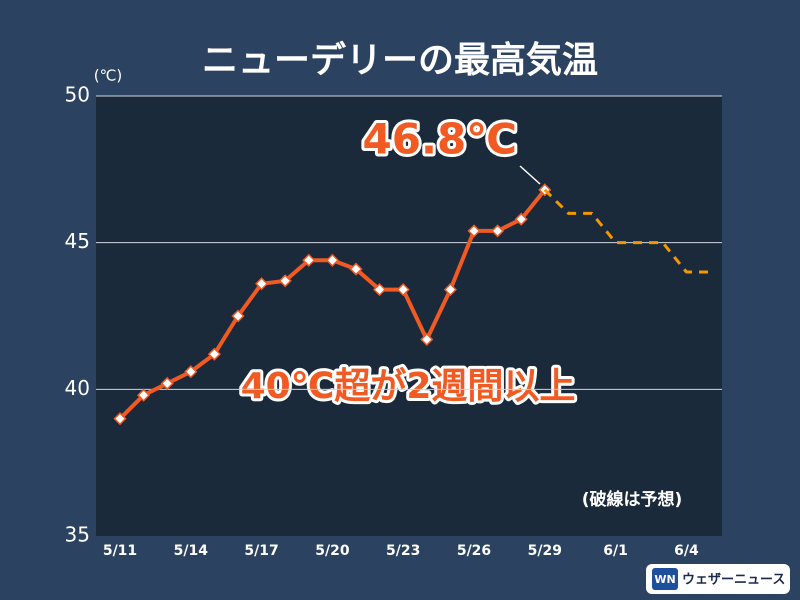 The image size is (800, 600). What do you see at coordinates (733, 580) in the screenshot?
I see `logo-text: ウェザーニュース` at bounding box center [733, 580].